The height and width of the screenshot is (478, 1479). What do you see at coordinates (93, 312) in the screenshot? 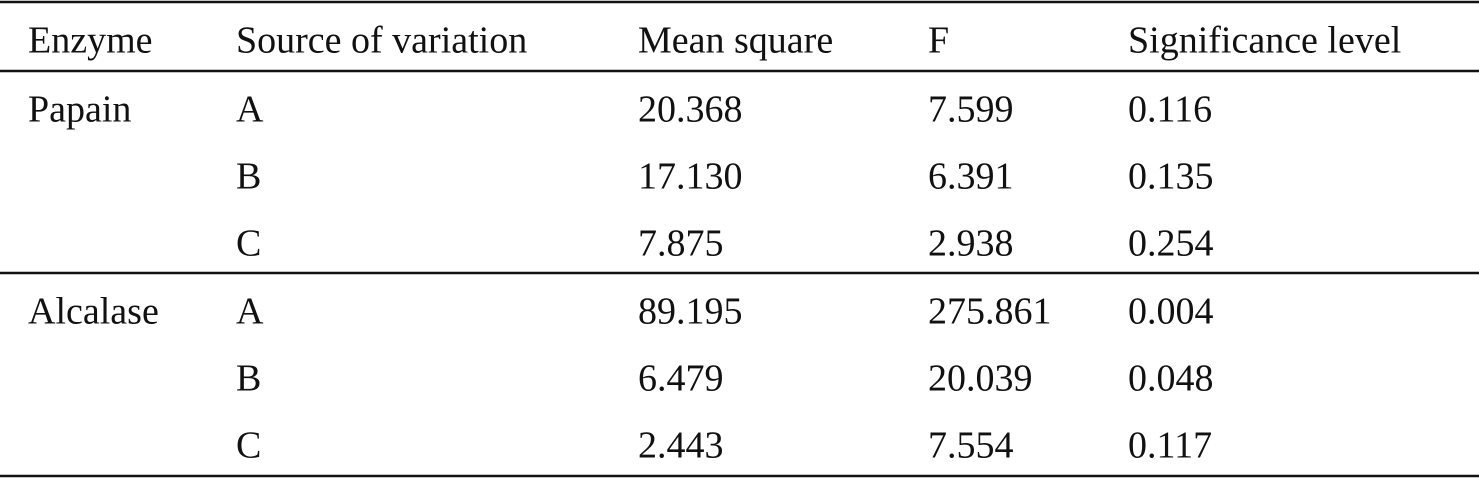
I see `enzyme-cell: Alcalase` at bounding box center [93, 312].